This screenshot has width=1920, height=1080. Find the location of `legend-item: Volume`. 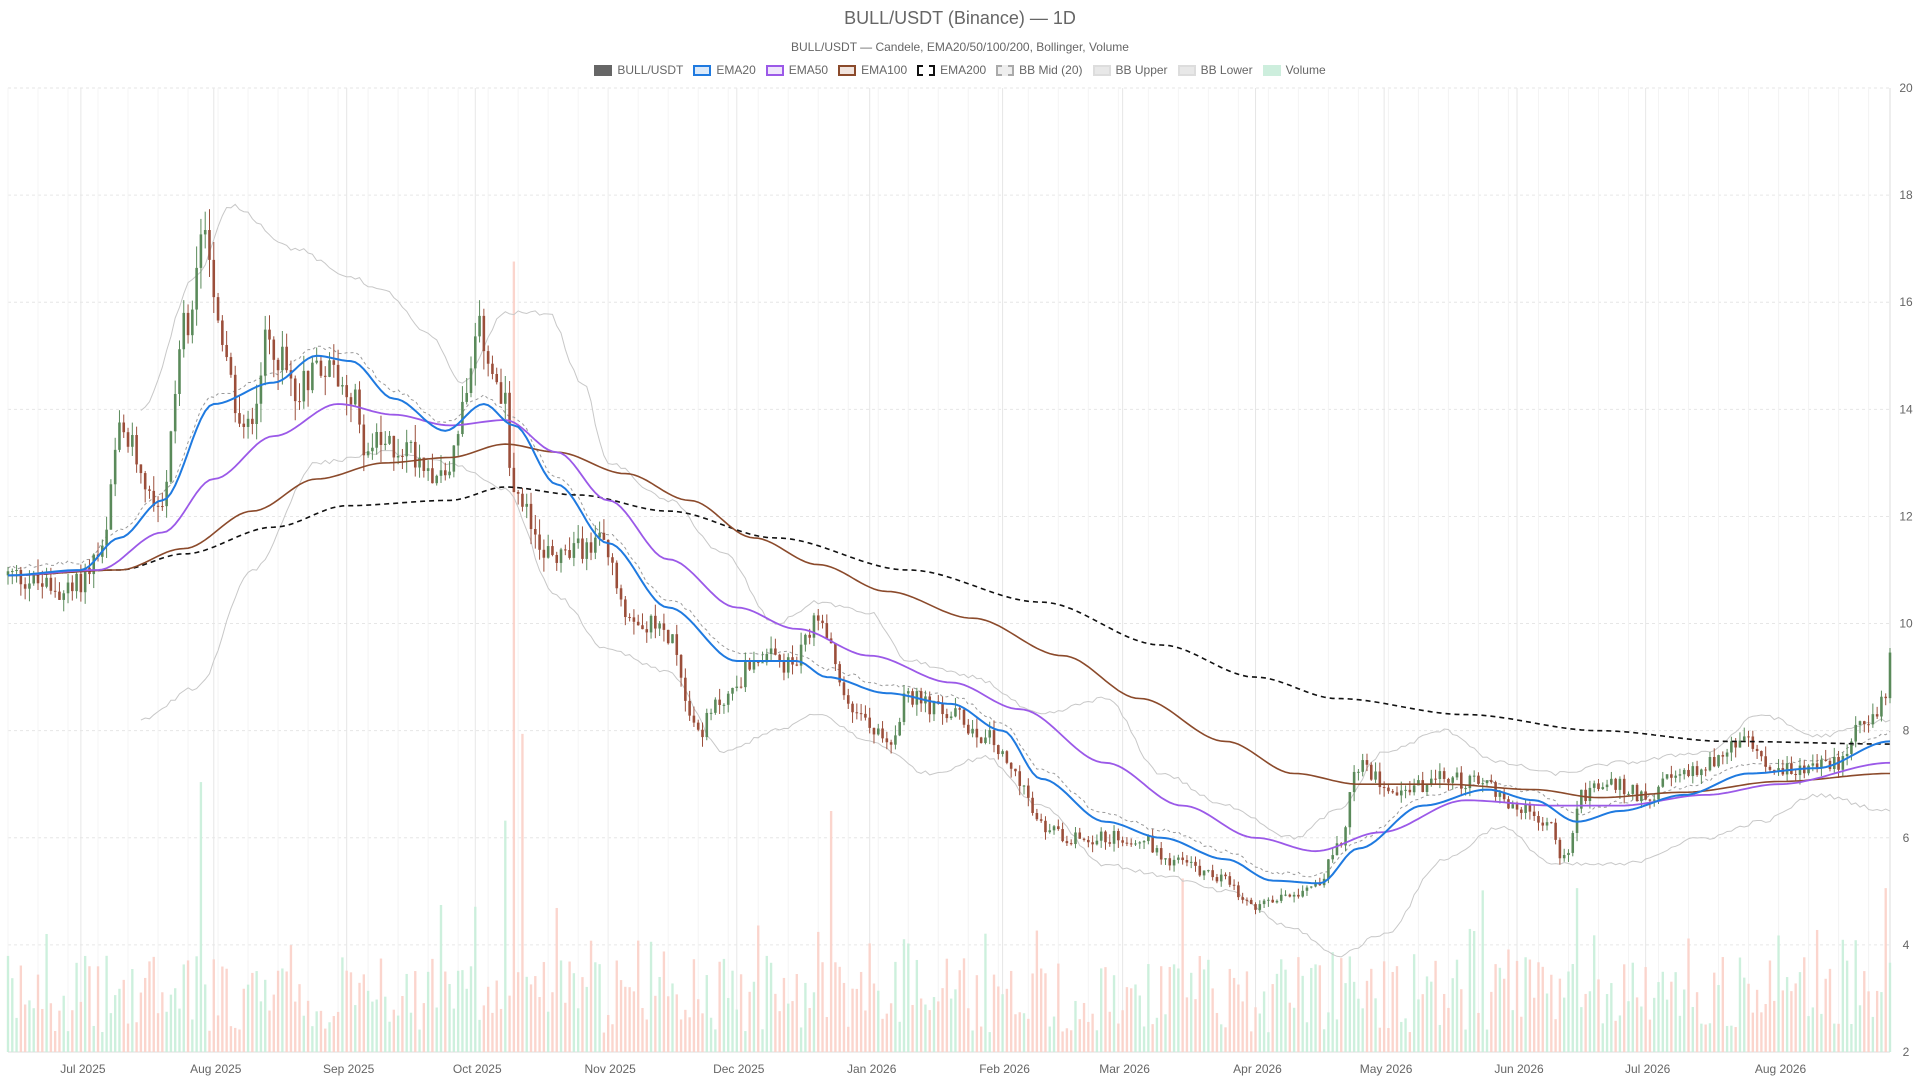

legend-item: Volume is located at coordinates (1294, 70).